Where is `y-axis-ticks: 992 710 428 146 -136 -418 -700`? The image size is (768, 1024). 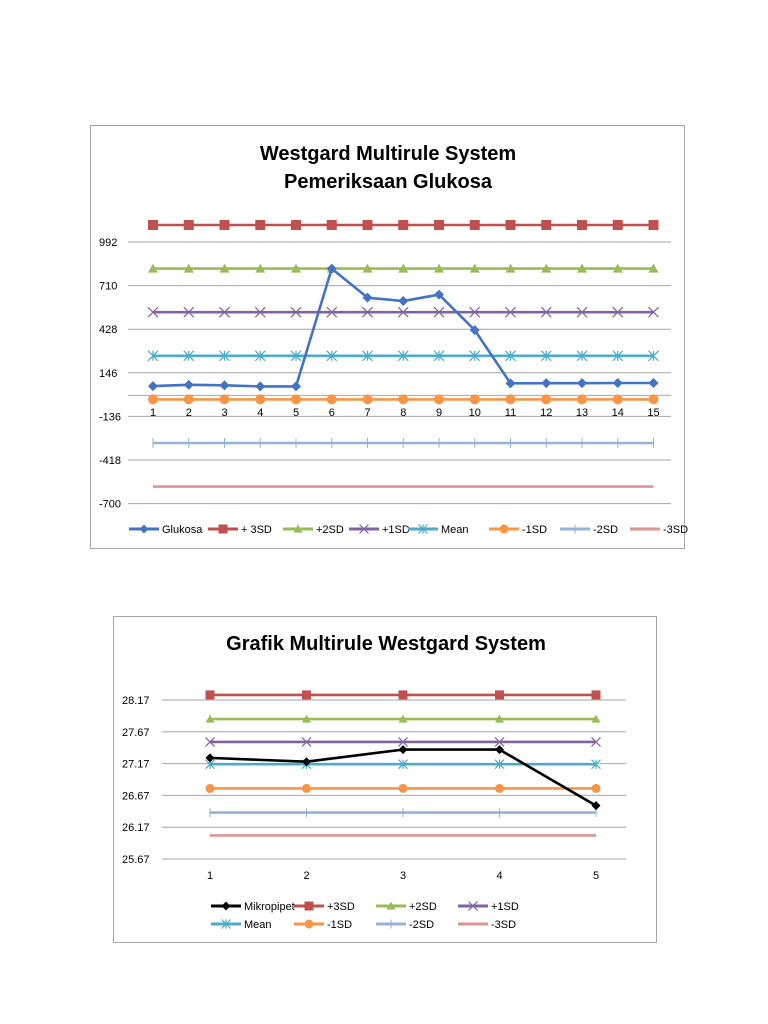
y-axis-ticks: 992 710 428 146 -136 -418 -700 is located at coordinates (110, 374).